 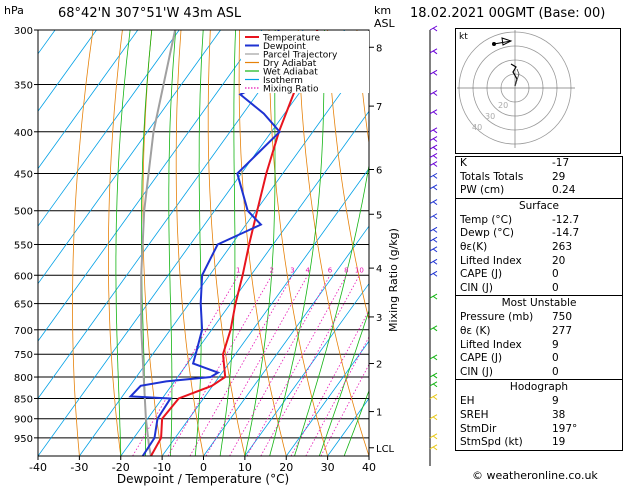 I want to click on km-unit-label: km, so click(x=383, y=10).